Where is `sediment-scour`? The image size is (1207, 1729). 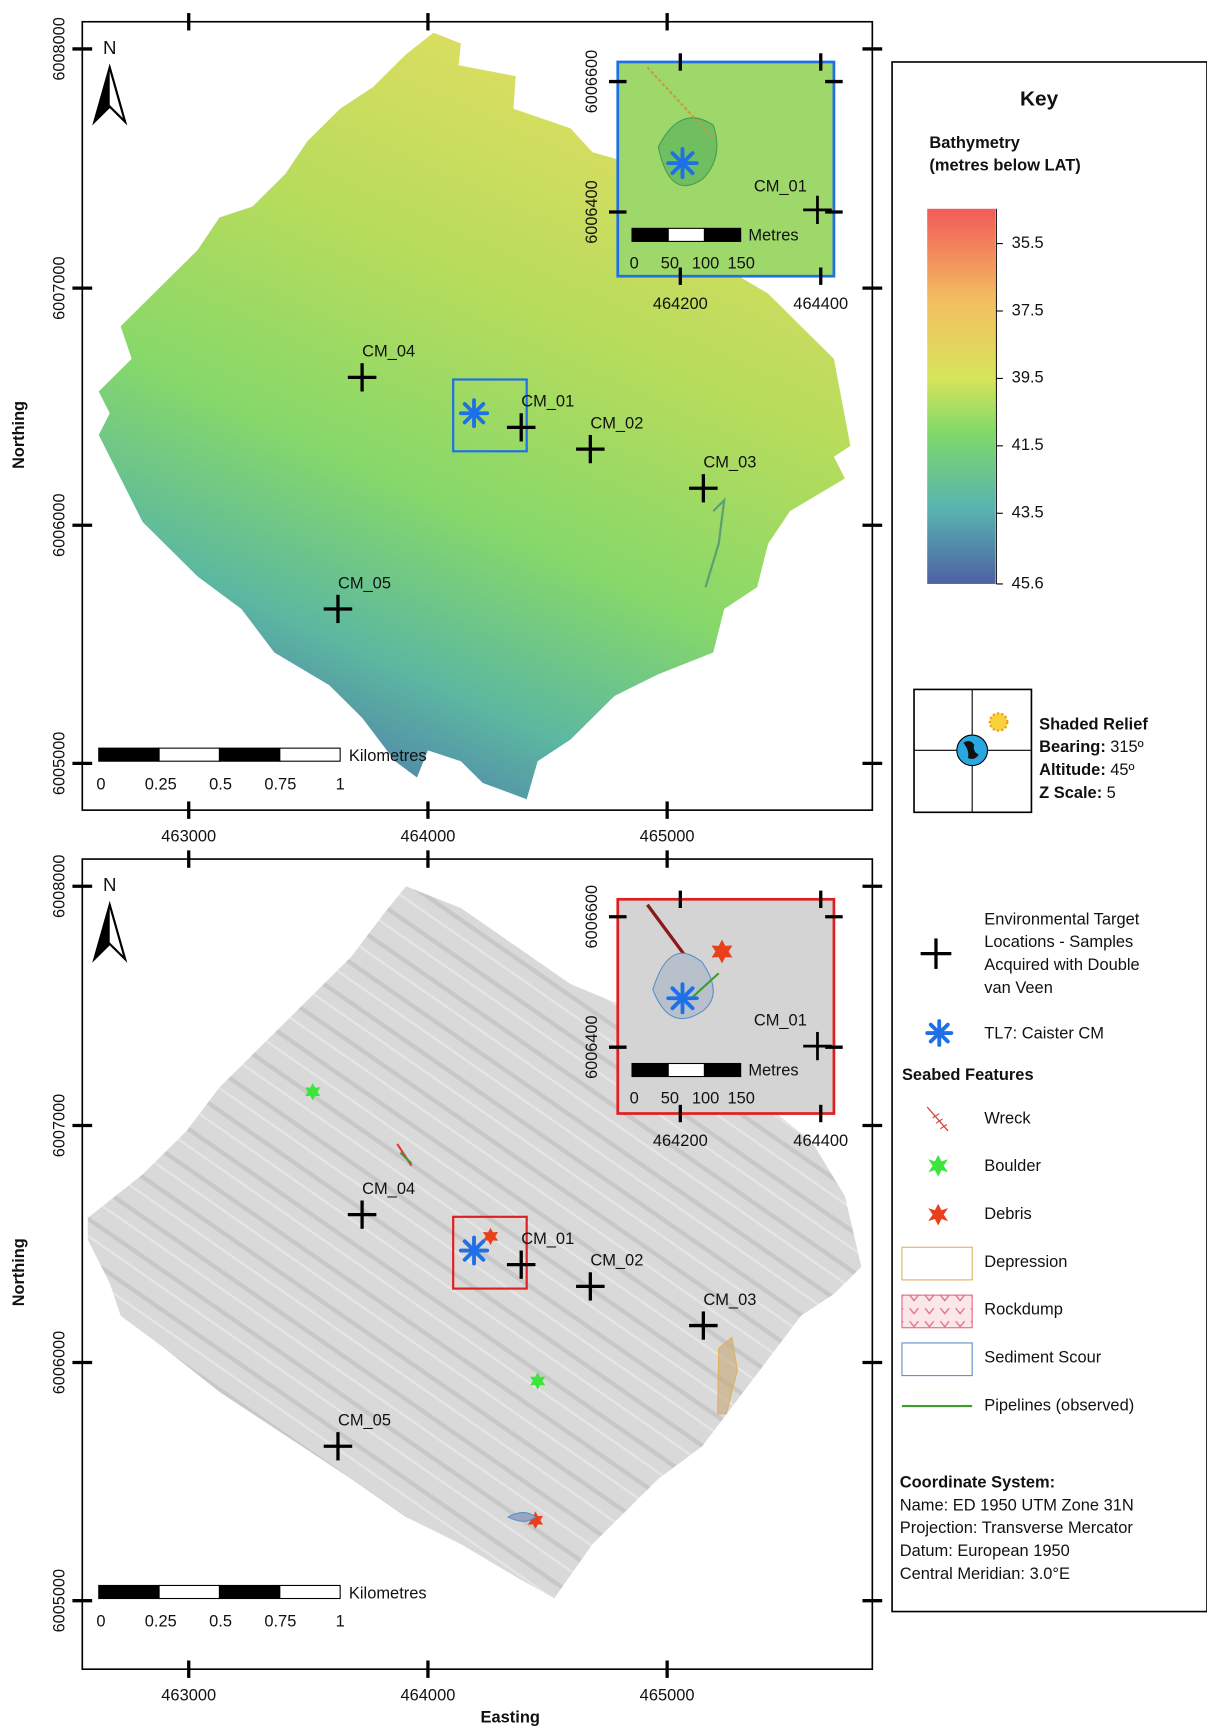
sediment-scour is located at coordinates (521, 1517).